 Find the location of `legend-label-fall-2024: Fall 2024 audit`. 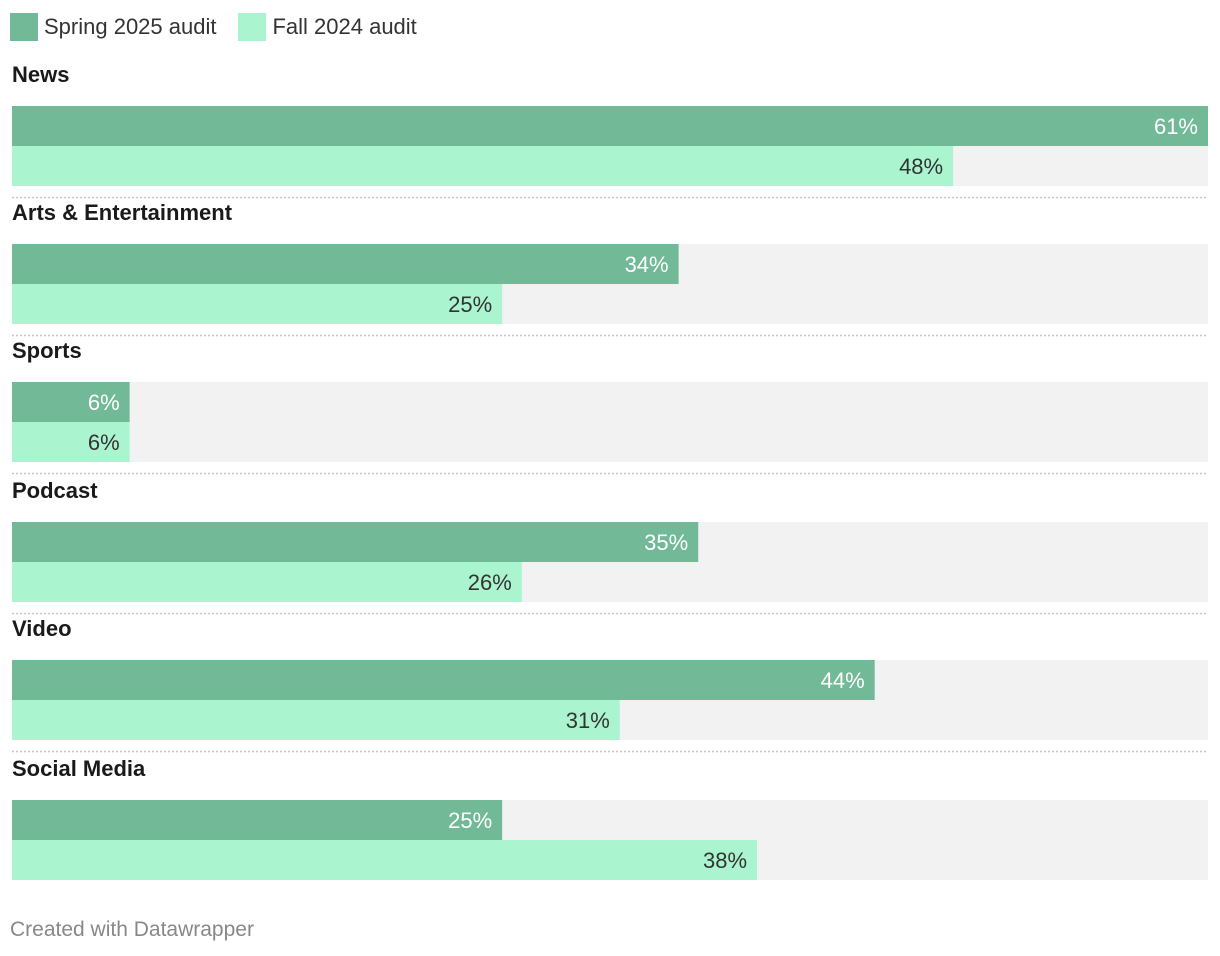

legend-label-fall-2024: Fall 2024 audit is located at coordinates (344, 26).